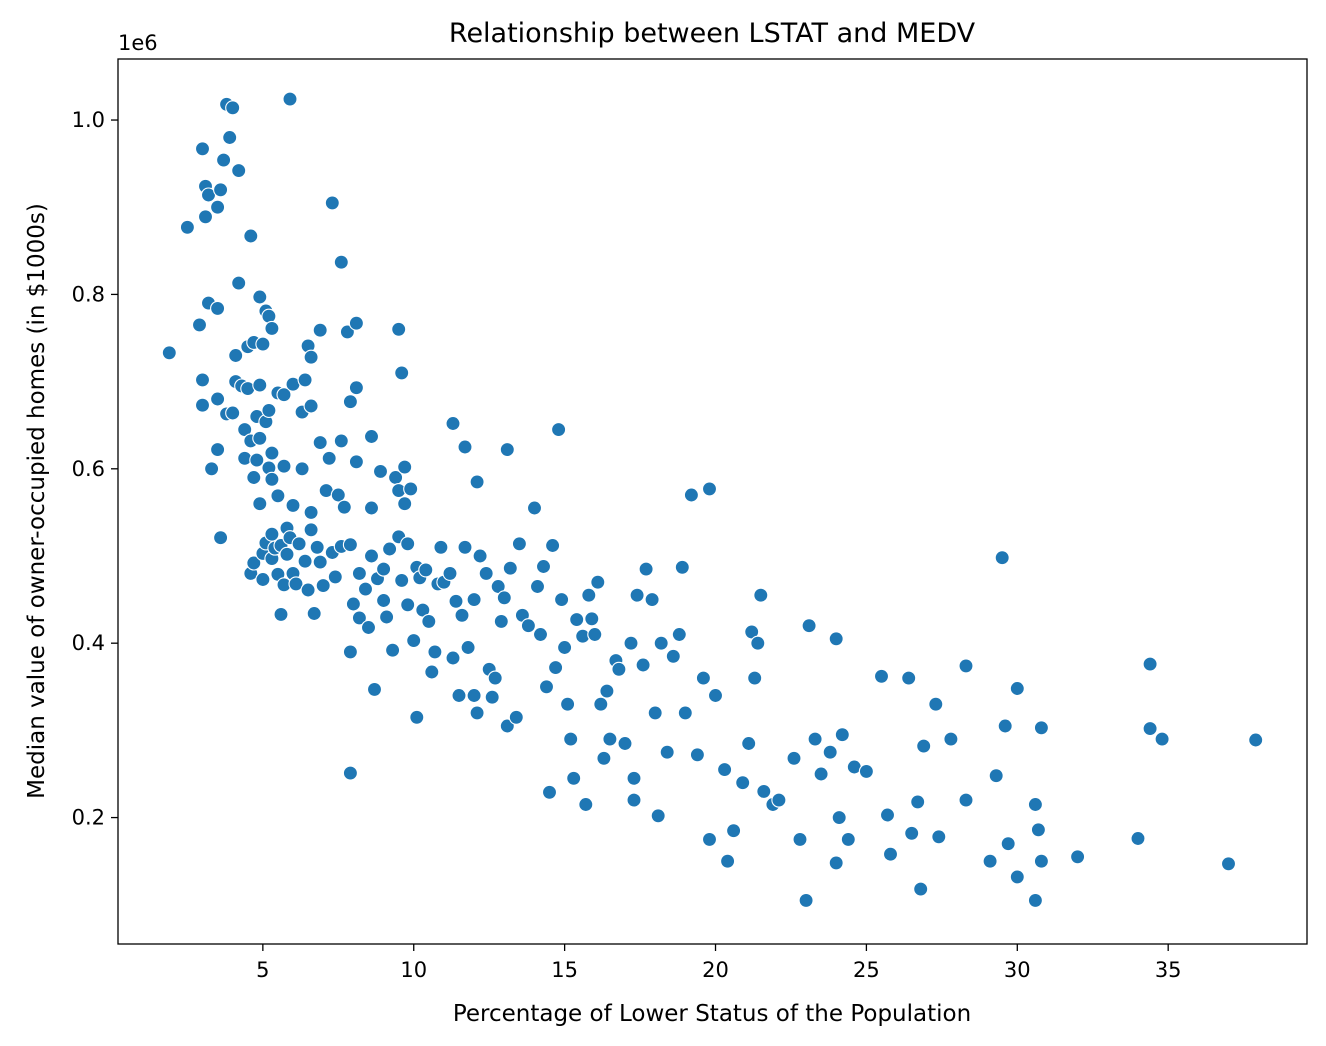 The width and height of the screenshot is (1326, 1046). Describe the element at coordinates (413, 970) in the screenshot. I see `x-tick-label: 10` at that location.